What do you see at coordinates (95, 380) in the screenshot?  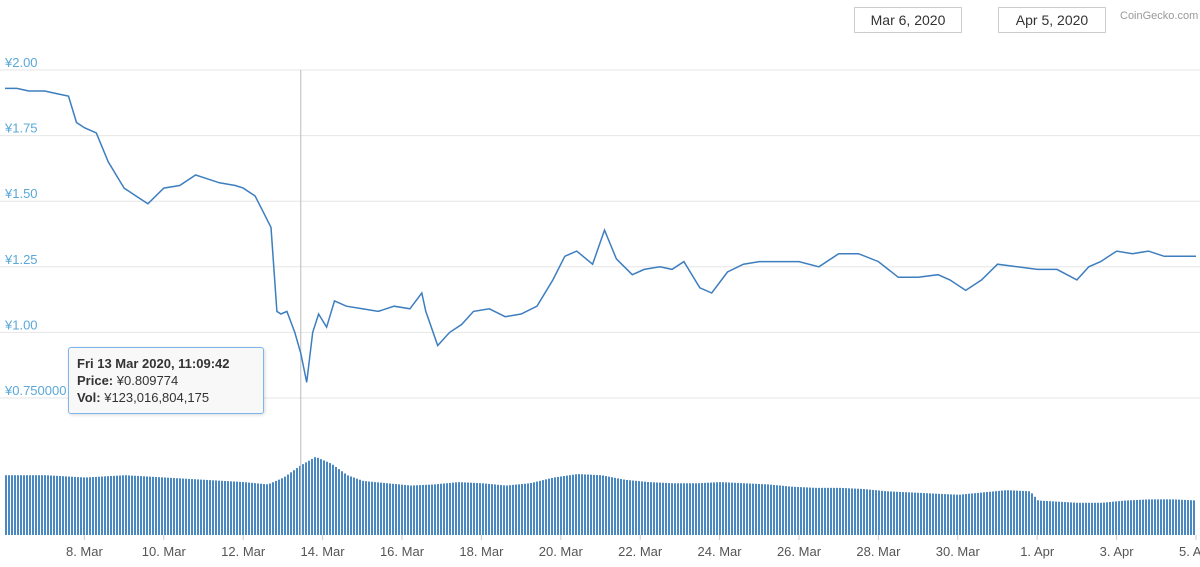 I see `tooltip-price-label: Price:` at bounding box center [95, 380].